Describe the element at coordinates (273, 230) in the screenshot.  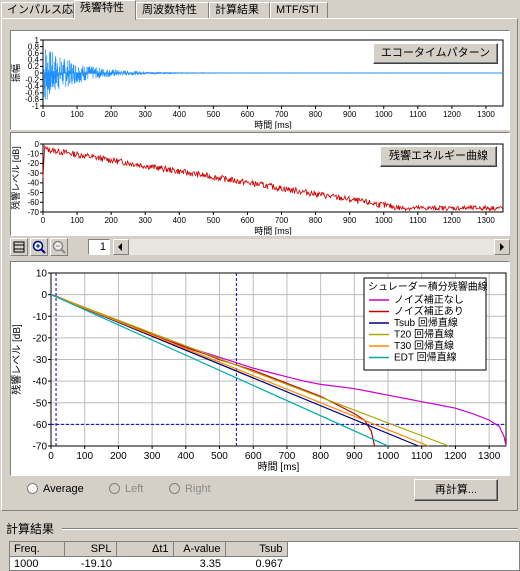
I see `energy-x-axis-label: 時間 [ms]` at that location.